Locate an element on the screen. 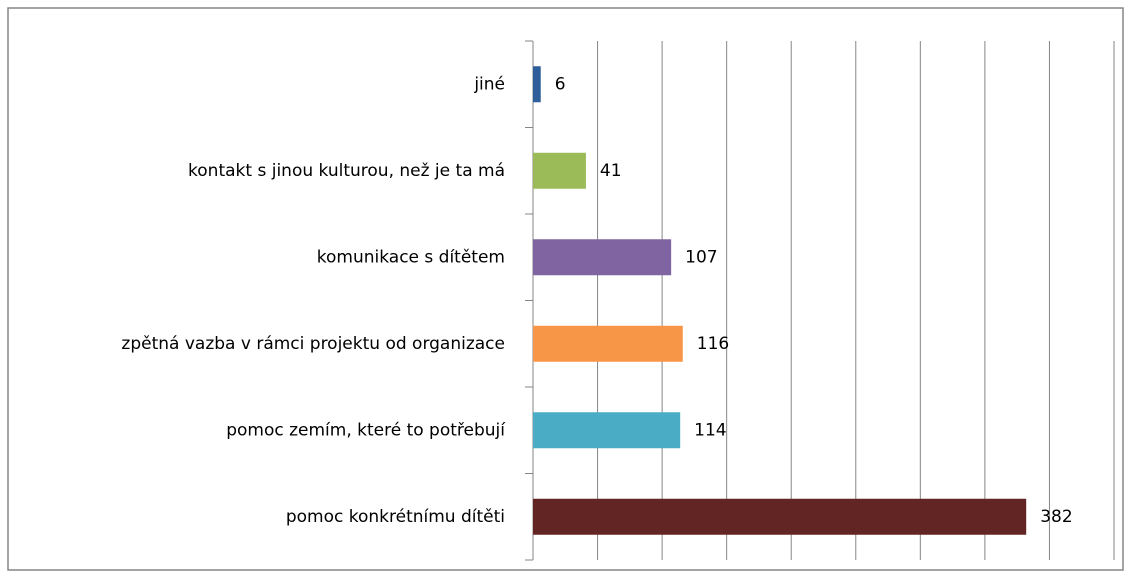 This screenshot has width=1131, height=578. value-label: 114 is located at coordinates (710, 430).